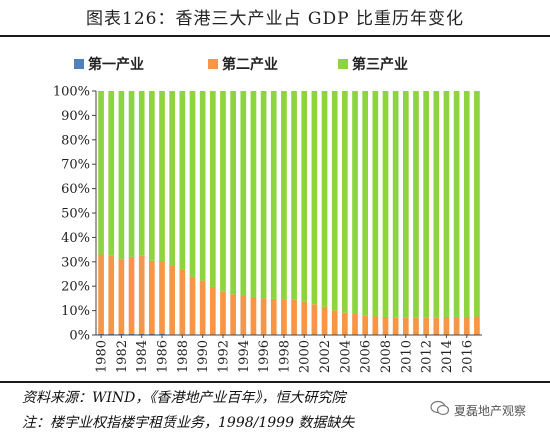 The height and width of the screenshot is (438, 550). Describe the element at coordinates (446, 204) in the screenshot. I see `bar-segment-2014-s3` at that location.